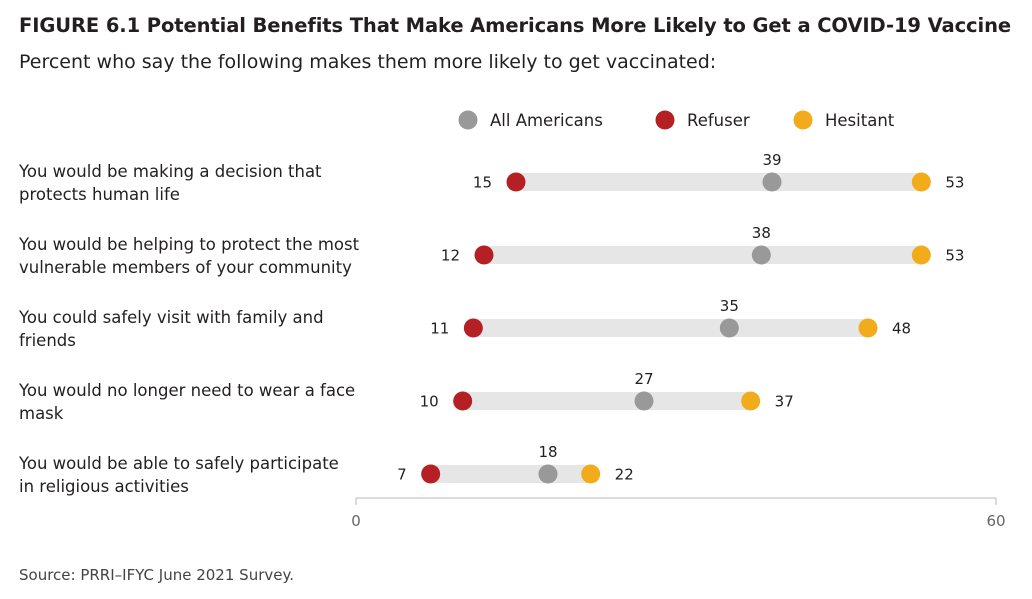  Describe the element at coordinates (178, 463) in the screenshot. I see `category-label-line: You would be able to safely participate` at that location.